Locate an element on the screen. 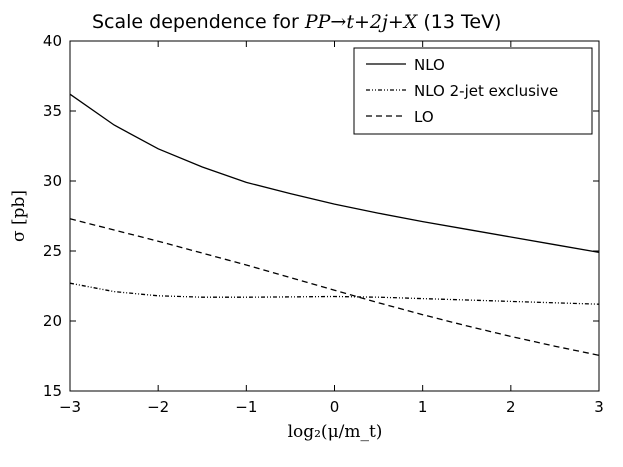 This screenshot has height=467, width=623. chart-title: Scale dependence for PP→t+2j+X (13 TeV) is located at coordinates (296, 22).